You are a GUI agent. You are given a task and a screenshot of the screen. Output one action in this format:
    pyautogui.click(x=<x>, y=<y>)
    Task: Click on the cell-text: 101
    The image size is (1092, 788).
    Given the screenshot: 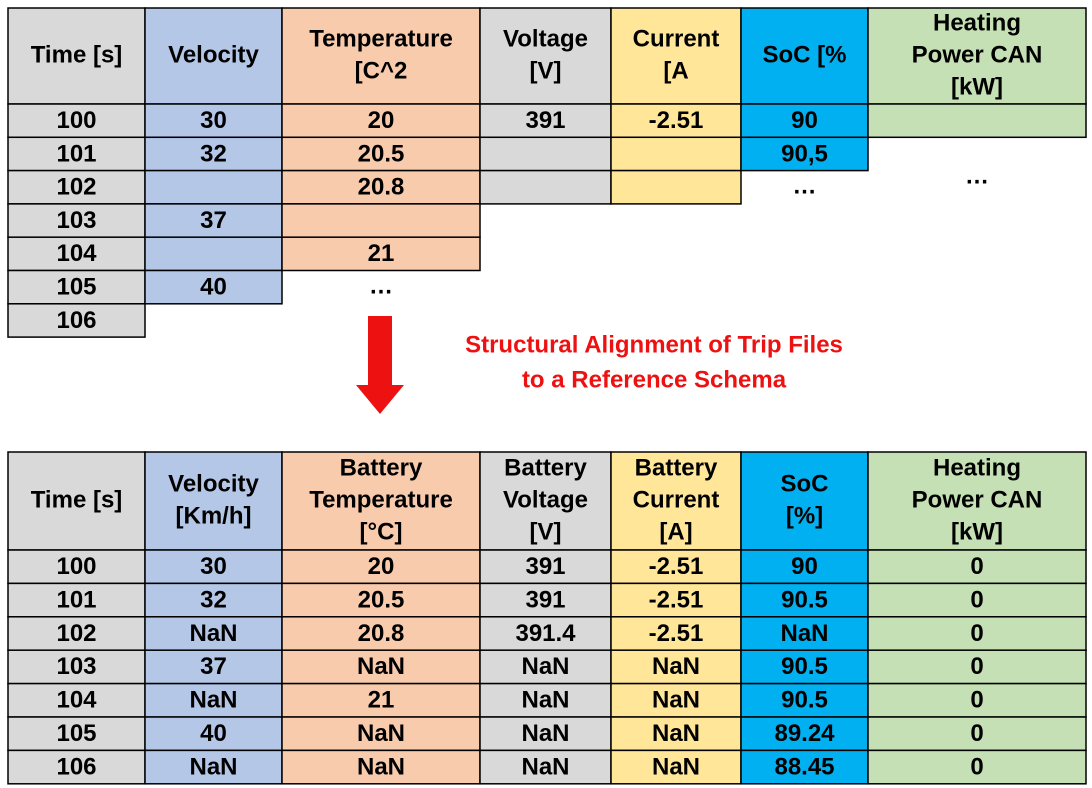 What is the action you would take?
    pyautogui.click(x=76, y=599)
    